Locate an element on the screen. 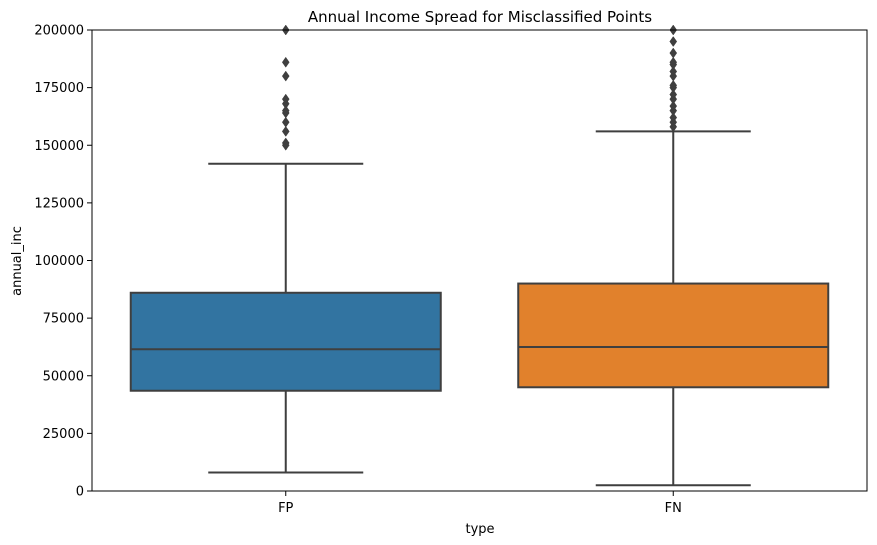 The height and width of the screenshot is (545, 877). box-fp is located at coordinates (285, 341).